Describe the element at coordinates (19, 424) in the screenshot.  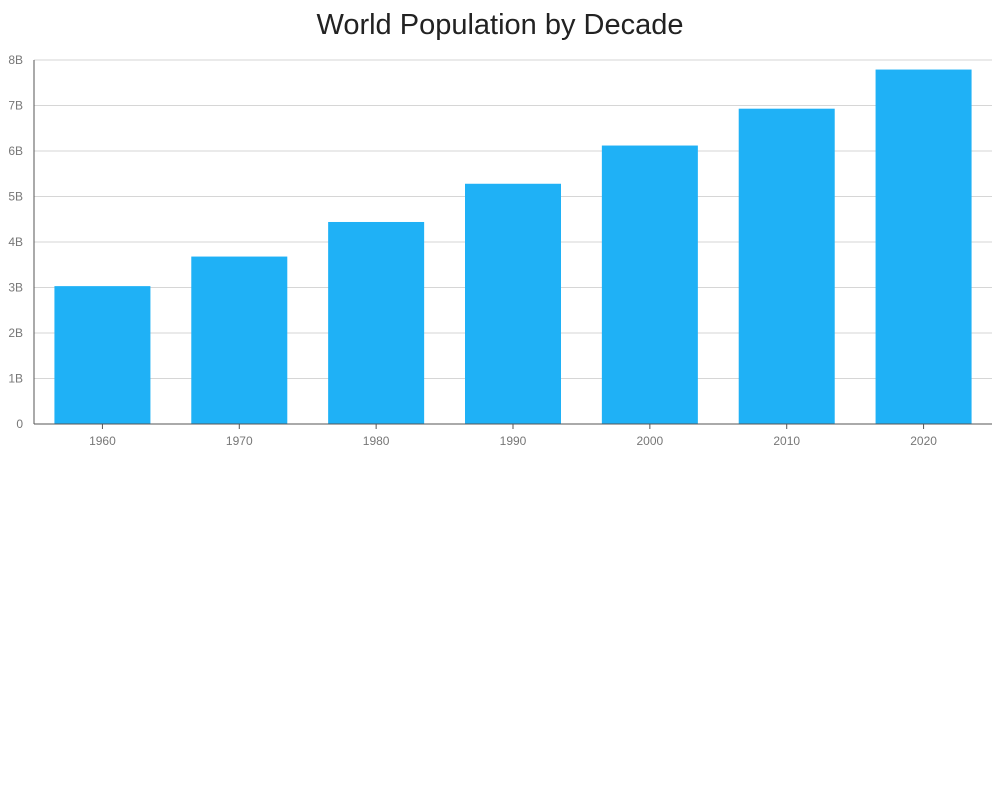
I see `y-tick-label: 0` at that location.